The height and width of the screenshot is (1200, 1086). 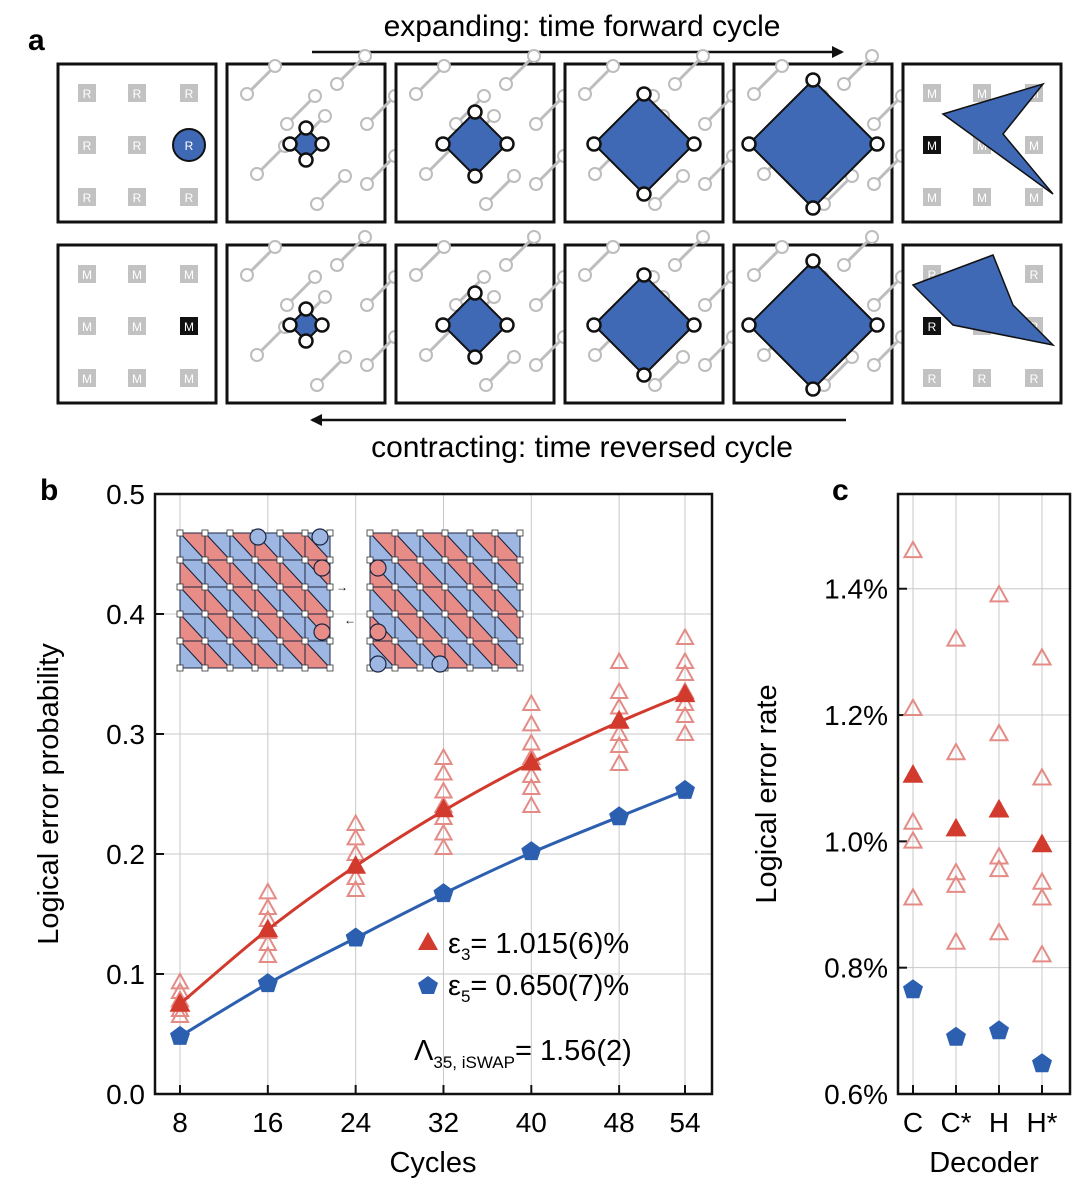 I want to click on y-tick-label: 0.5, so click(x=125, y=494).